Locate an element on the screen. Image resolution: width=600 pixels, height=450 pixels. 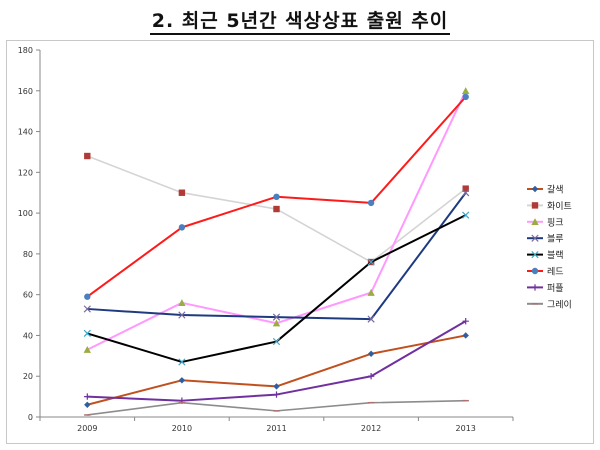
legend-entry: 블루 is located at coordinates (545, 239).